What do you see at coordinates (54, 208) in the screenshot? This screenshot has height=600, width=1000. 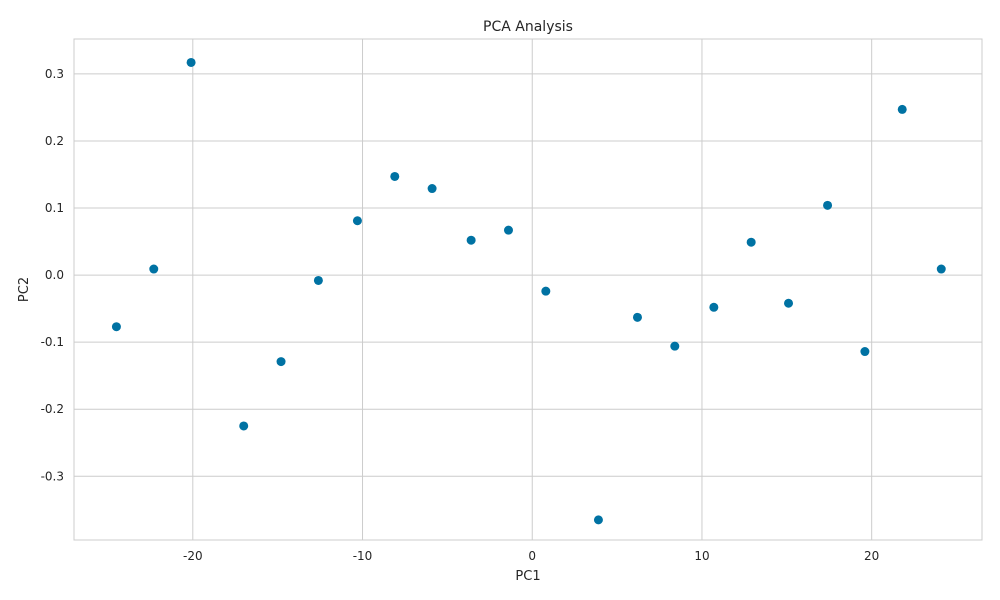 I see `y-tick-label: 0.1` at bounding box center [54, 208].